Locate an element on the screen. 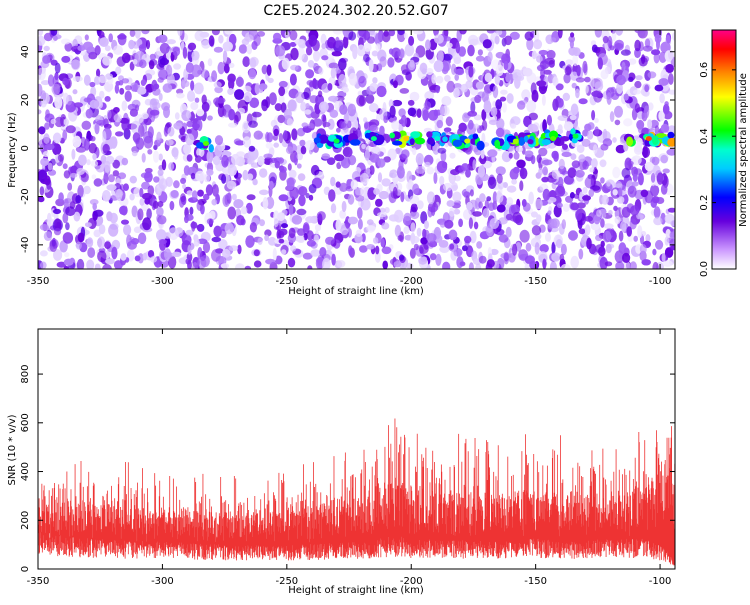 This screenshot has width=750, height=605. snr-x-tick-label: -350 is located at coordinates (38, 581).